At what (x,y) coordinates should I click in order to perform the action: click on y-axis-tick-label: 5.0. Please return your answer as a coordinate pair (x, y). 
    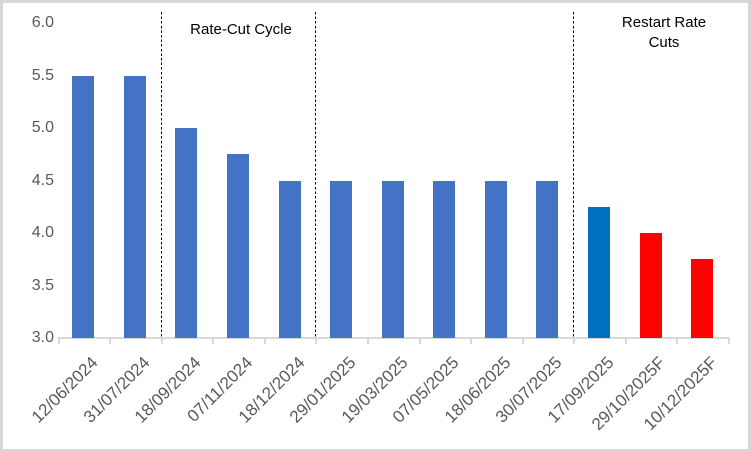
    Looking at the image, I should click on (42, 127).